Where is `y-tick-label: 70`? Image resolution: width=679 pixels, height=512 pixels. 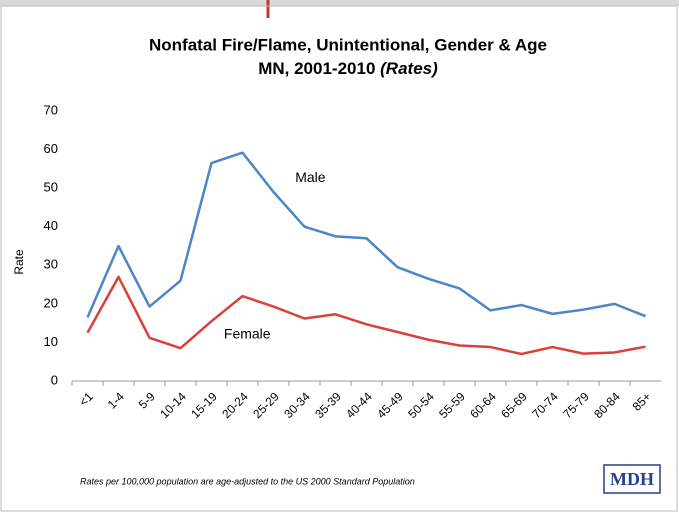
y-tick-label: 70 is located at coordinates (51, 109).